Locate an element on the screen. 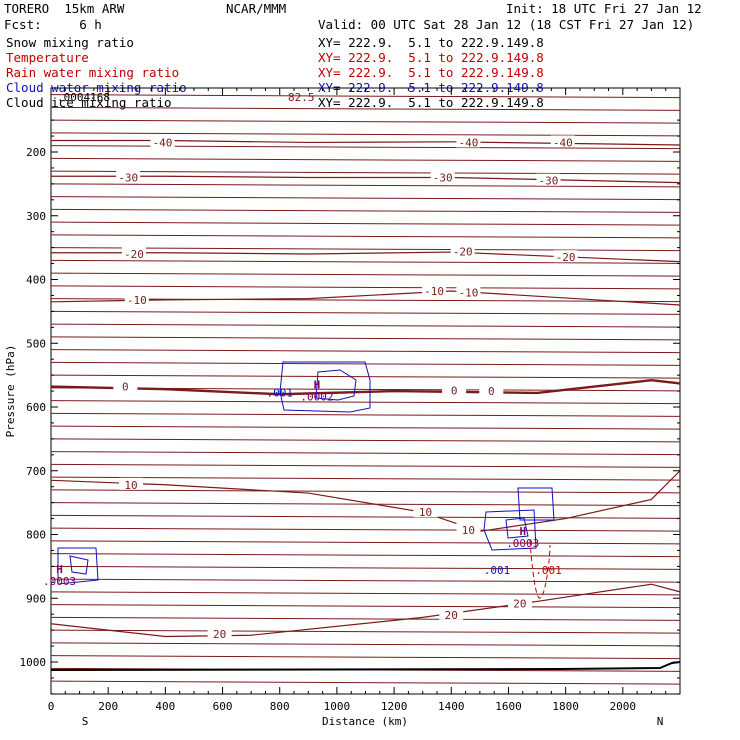 This screenshot has height=740, width=740. rain-water-contour is located at coordinates (540, 569).